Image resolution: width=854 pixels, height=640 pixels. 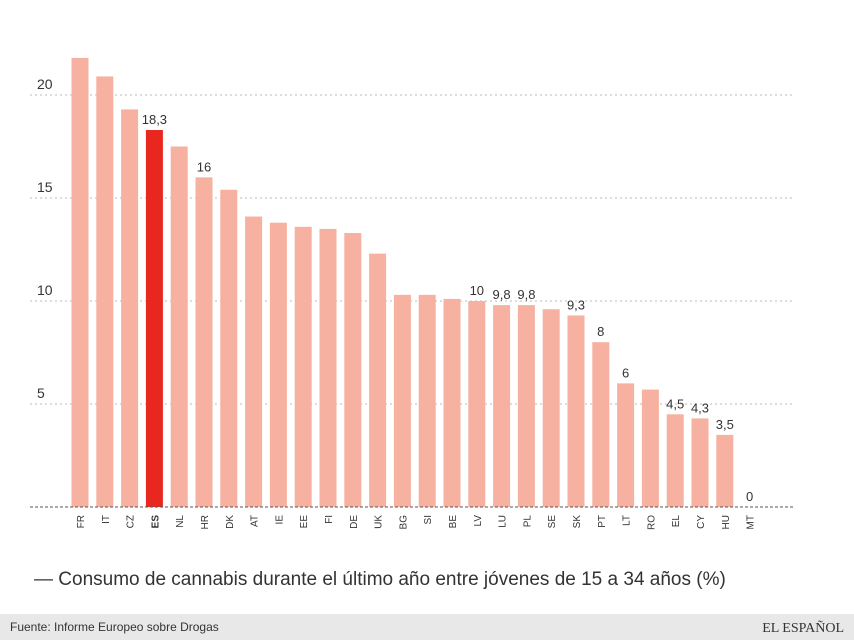 I want to click on source: Fuente: Informe Europeo sobre Drogas, so click(x=114, y=627).